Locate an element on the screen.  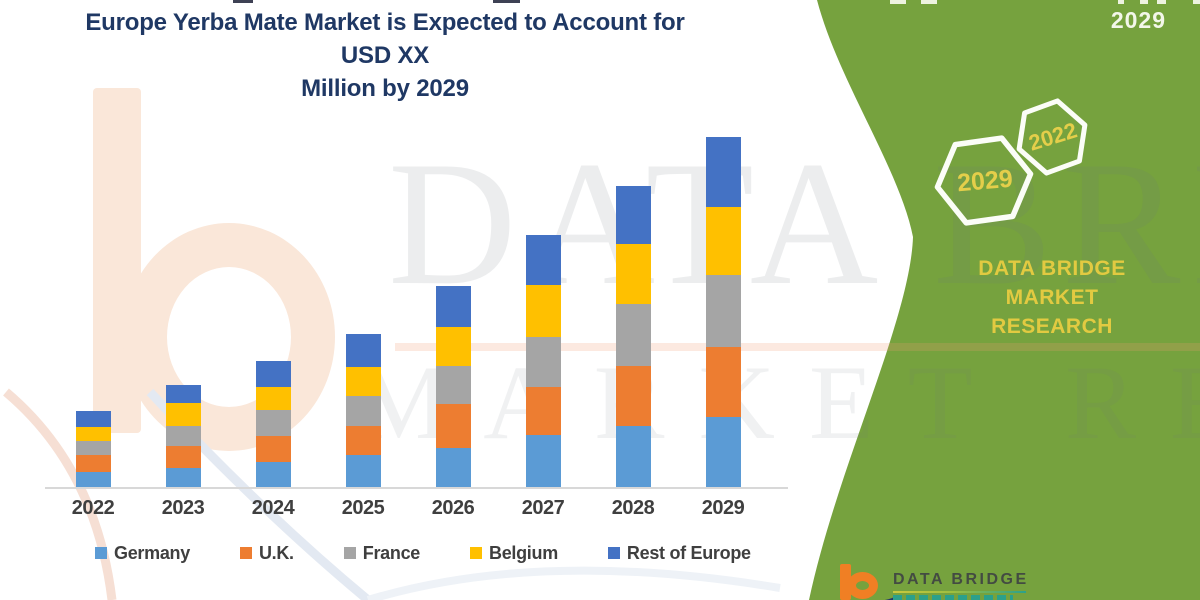
stacked-bar-2023 is located at coordinates (183, 436).